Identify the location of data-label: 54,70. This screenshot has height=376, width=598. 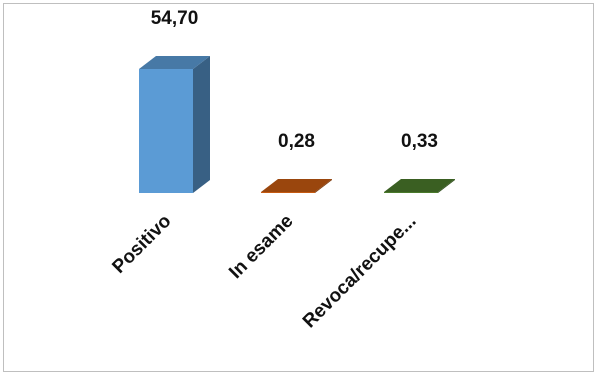
(175, 18).